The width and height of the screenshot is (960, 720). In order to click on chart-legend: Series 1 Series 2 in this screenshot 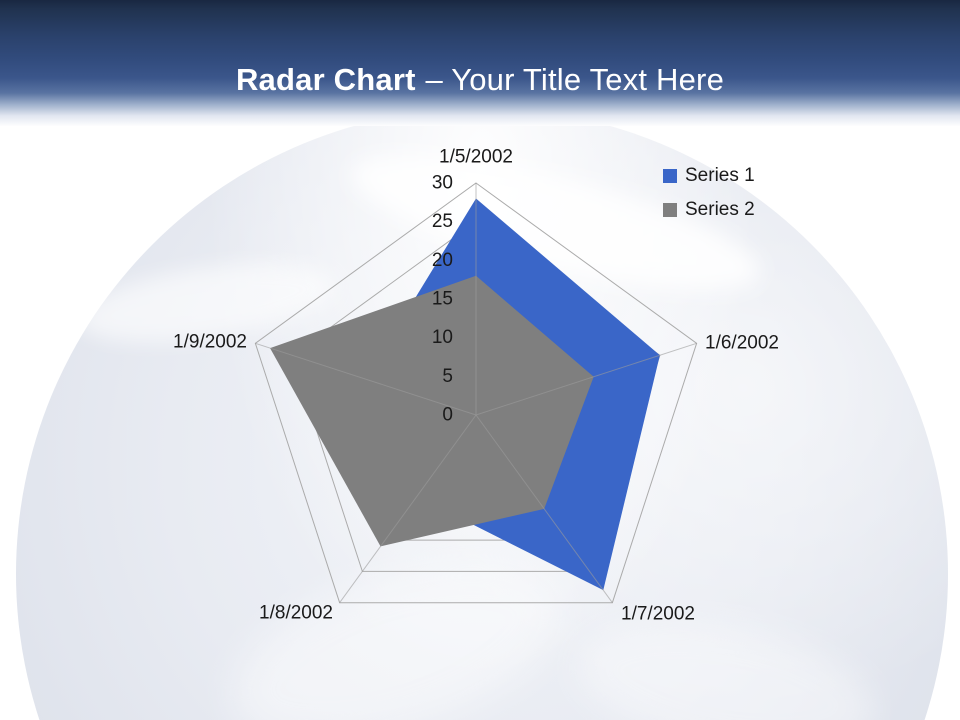, I will do `click(709, 200)`.